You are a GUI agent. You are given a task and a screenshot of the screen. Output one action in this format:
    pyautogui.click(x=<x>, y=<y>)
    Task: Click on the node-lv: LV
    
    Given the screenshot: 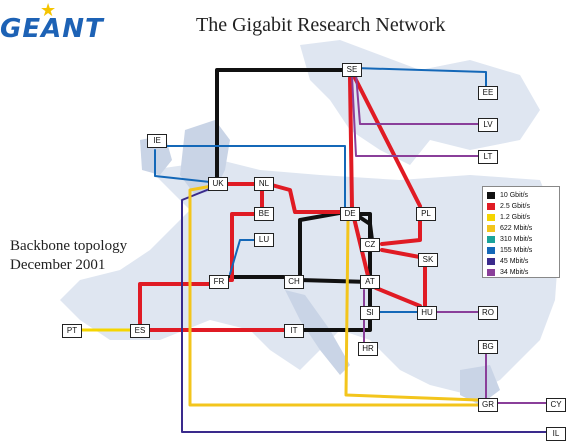 What is the action you would take?
    pyautogui.click(x=488, y=125)
    